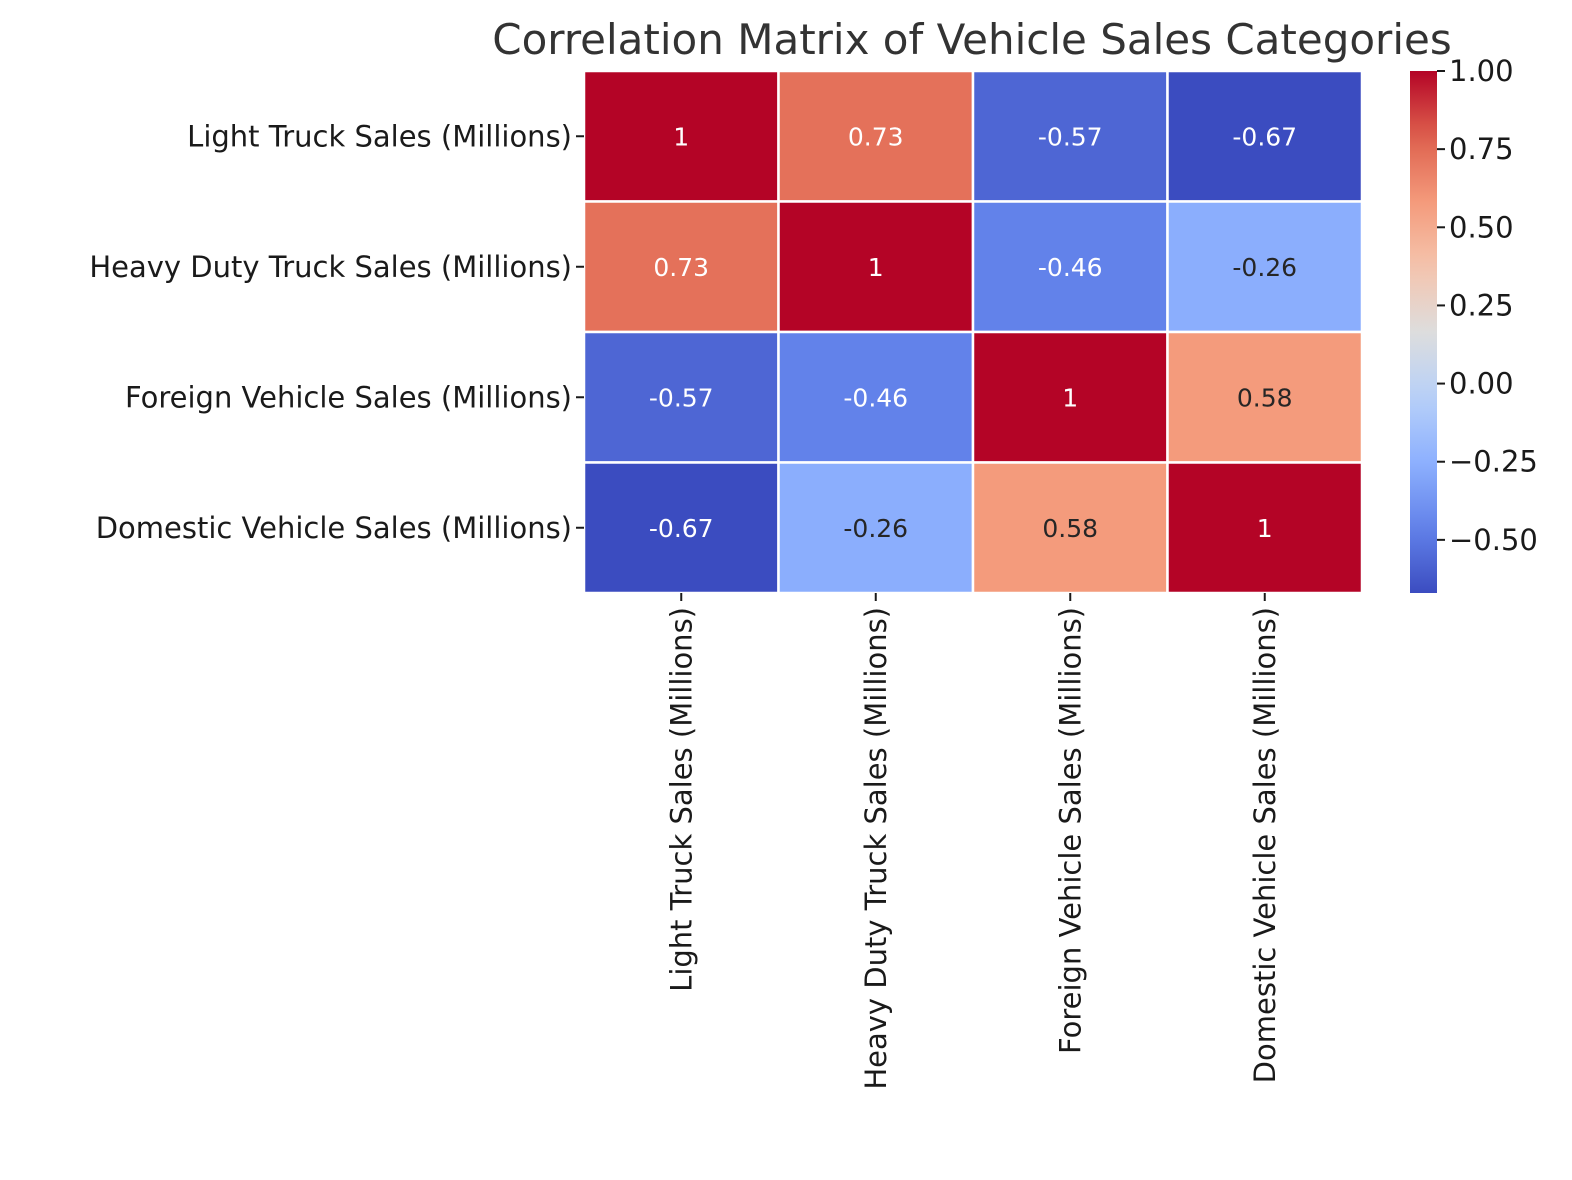 The height and width of the screenshot is (1180, 1572). I want to click on y-tick-label-3: Domestic Vehicle Sales (Millions), so click(334, 528).